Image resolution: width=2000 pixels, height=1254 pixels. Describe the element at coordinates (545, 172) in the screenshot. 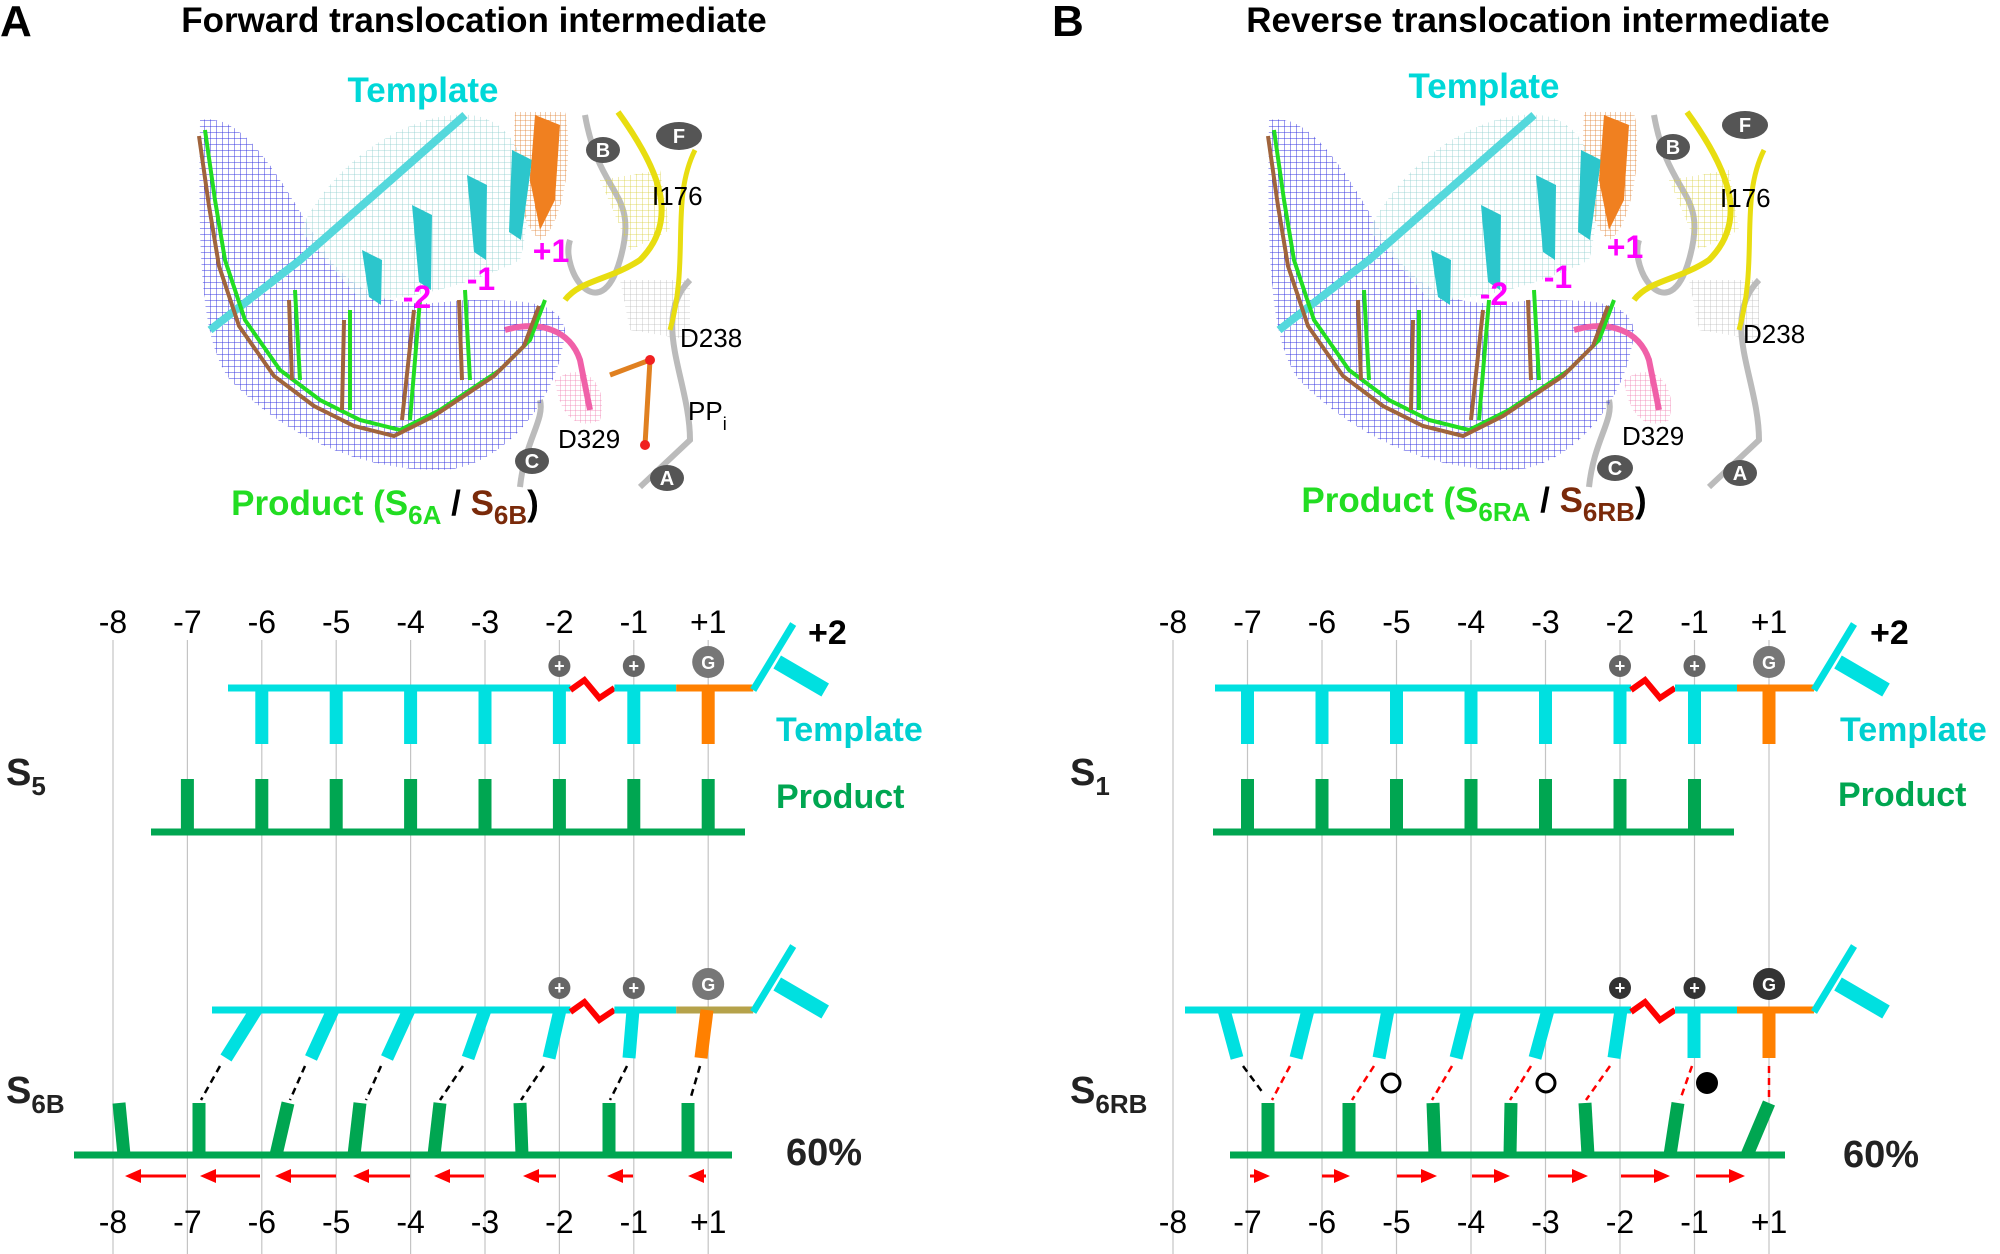

I see `nascent-base-cartoon` at that location.